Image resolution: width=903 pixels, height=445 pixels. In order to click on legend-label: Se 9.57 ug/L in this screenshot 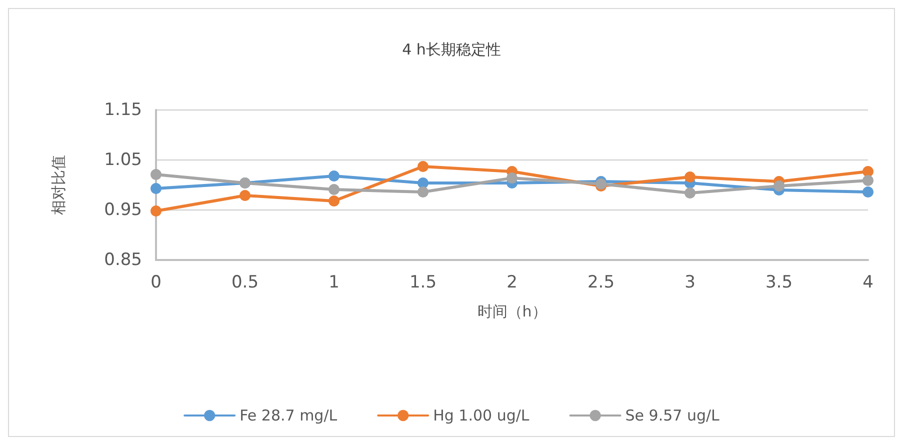, I will do `click(672, 415)`.